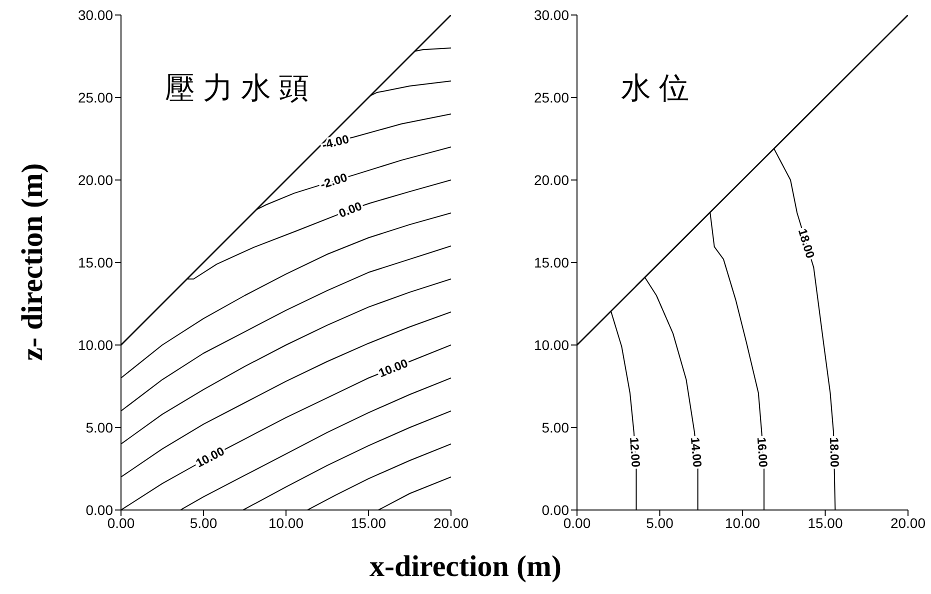 This screenshot has height=594, width=931. I want to click on text: 水位, so click(659, 89).